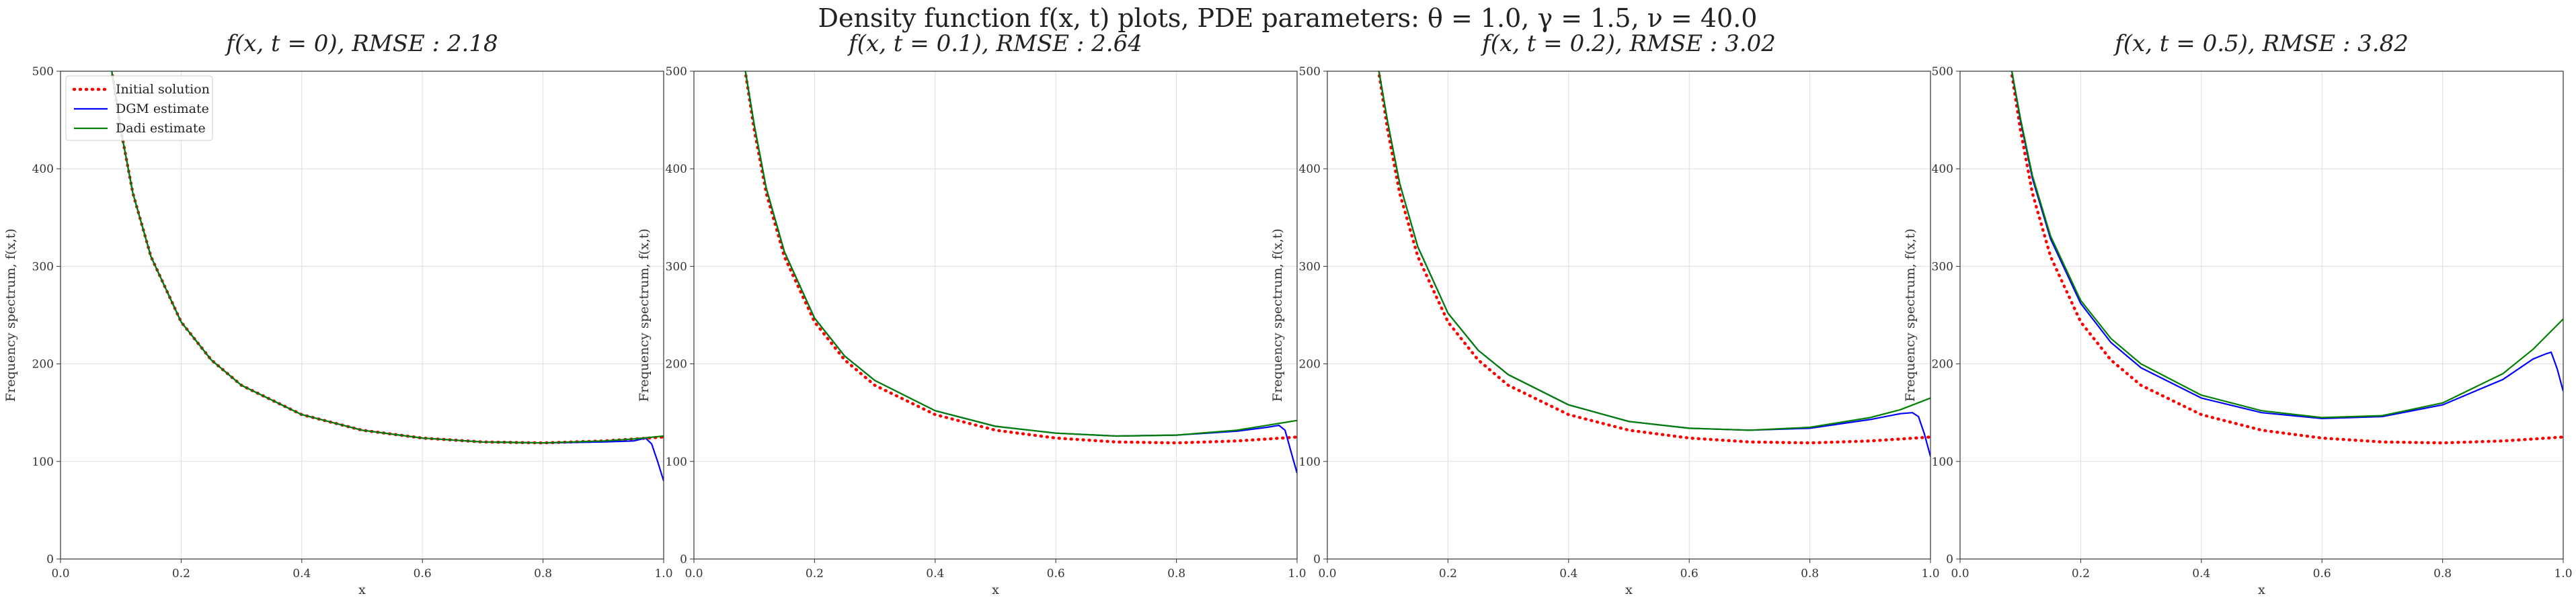  What do you see at coordinates (1628, 43) in the screenshot?
I see `panel-title: f(x, t = 0.2), RMSE : 3.02` at bounding box center [1628, 43].